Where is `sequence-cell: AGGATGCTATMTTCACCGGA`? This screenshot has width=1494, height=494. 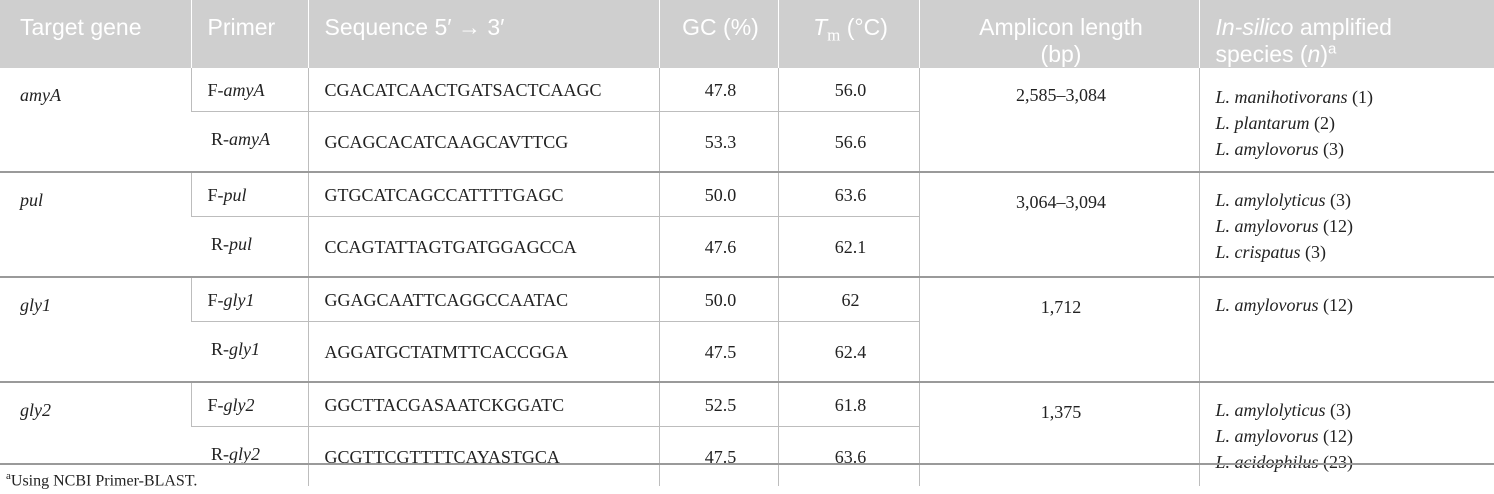 sequence-cell: AGGATGCTATMTTCACCGGA is located at coordinates (483, 351).